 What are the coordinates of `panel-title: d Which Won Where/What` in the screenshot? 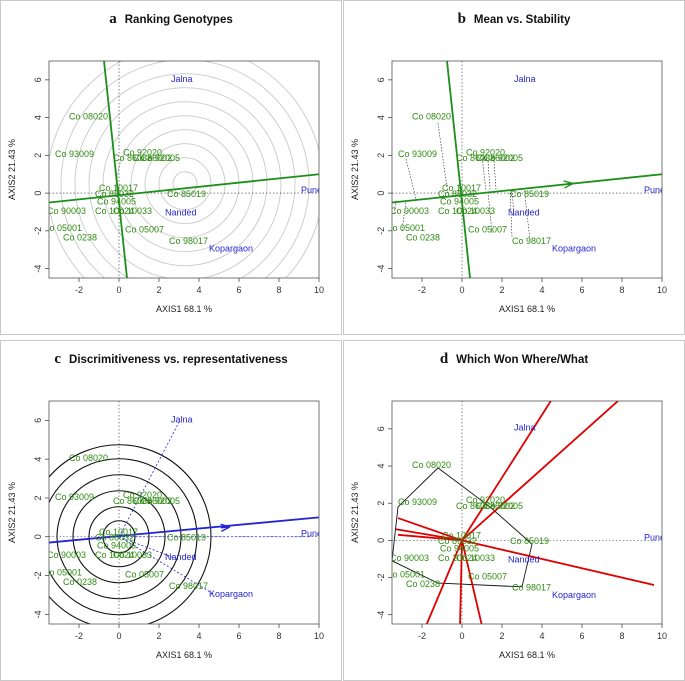 It's located at (514, 359).